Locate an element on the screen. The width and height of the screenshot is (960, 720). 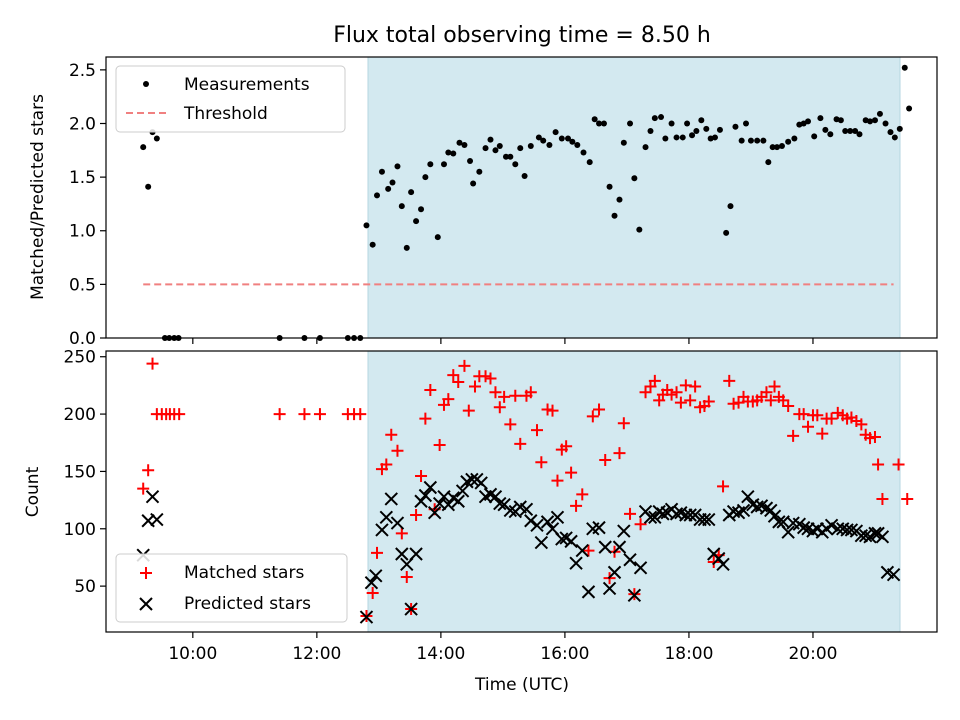
x-tick-label: 10:00 is located at coordinates (192, 654).